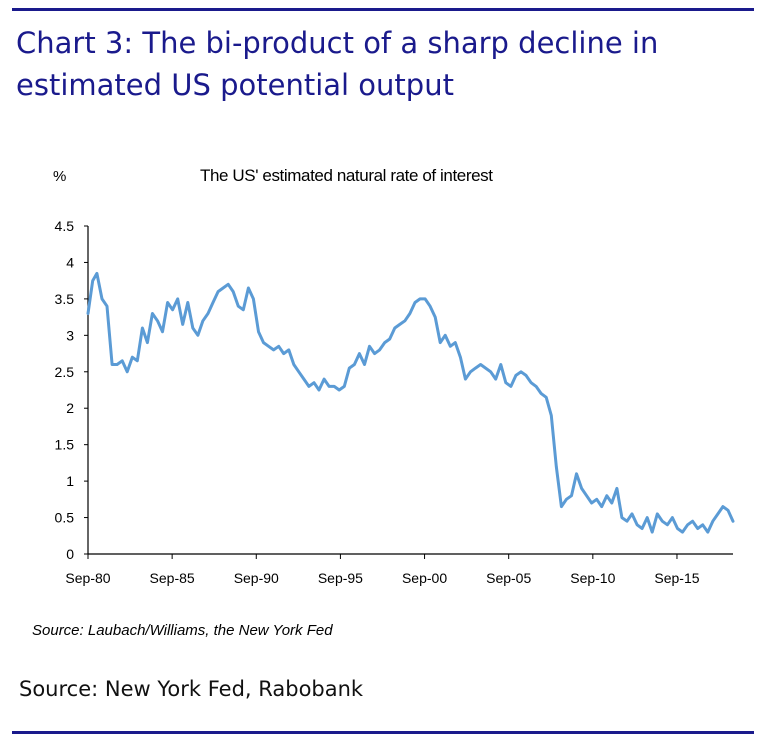 The width and height of the screenshot is (768, 747). I want to click on x-tick-label: Sep-10, so click(592, 578).